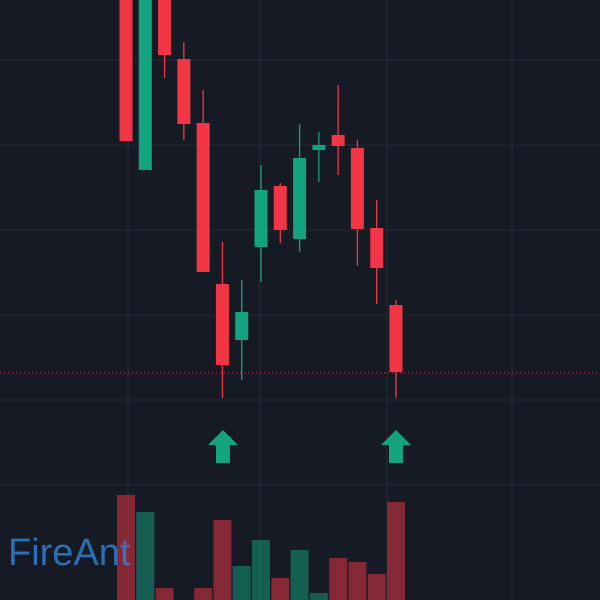  I want to click on watermark: FireAnt, so click(69, 553).